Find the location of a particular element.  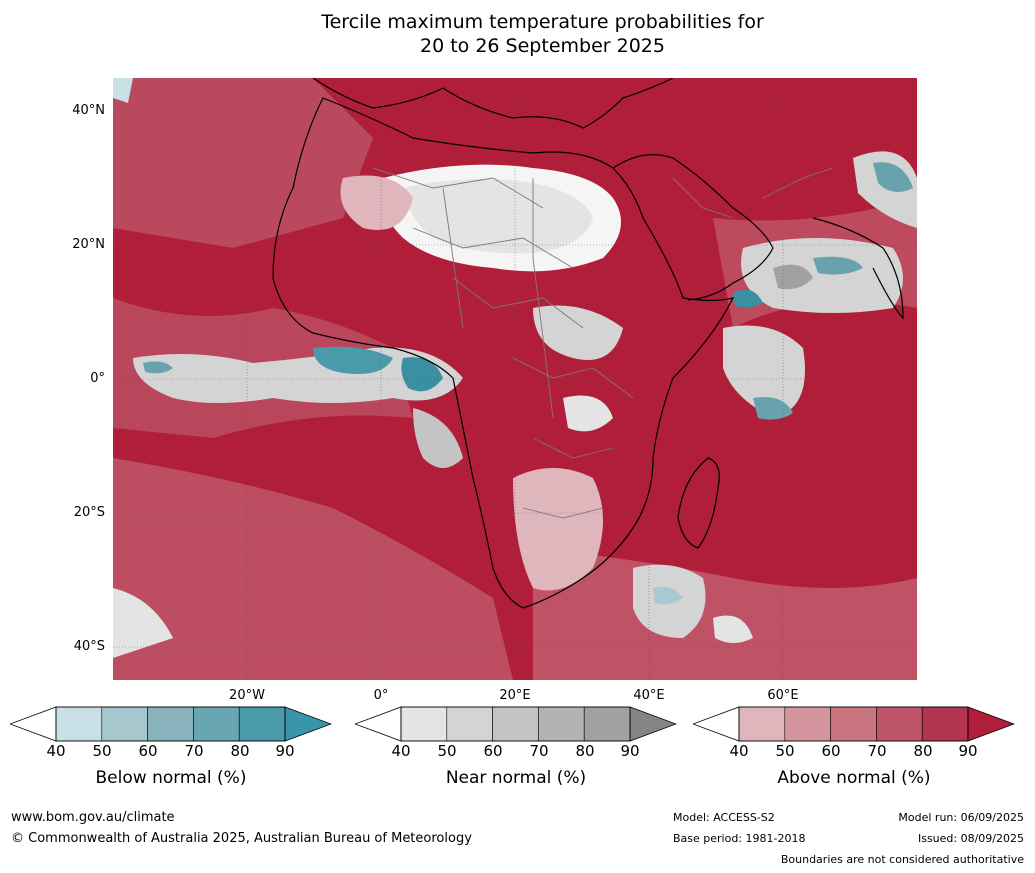

title-line-2: 20 to 26 September 2025 is located at coordinates (542, 46).